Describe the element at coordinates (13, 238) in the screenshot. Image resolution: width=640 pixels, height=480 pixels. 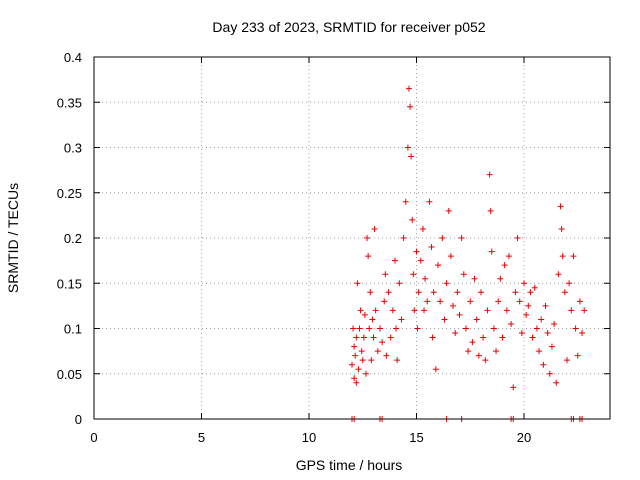
I see `y-axis-label: SRMTID / TECUs` at that location.